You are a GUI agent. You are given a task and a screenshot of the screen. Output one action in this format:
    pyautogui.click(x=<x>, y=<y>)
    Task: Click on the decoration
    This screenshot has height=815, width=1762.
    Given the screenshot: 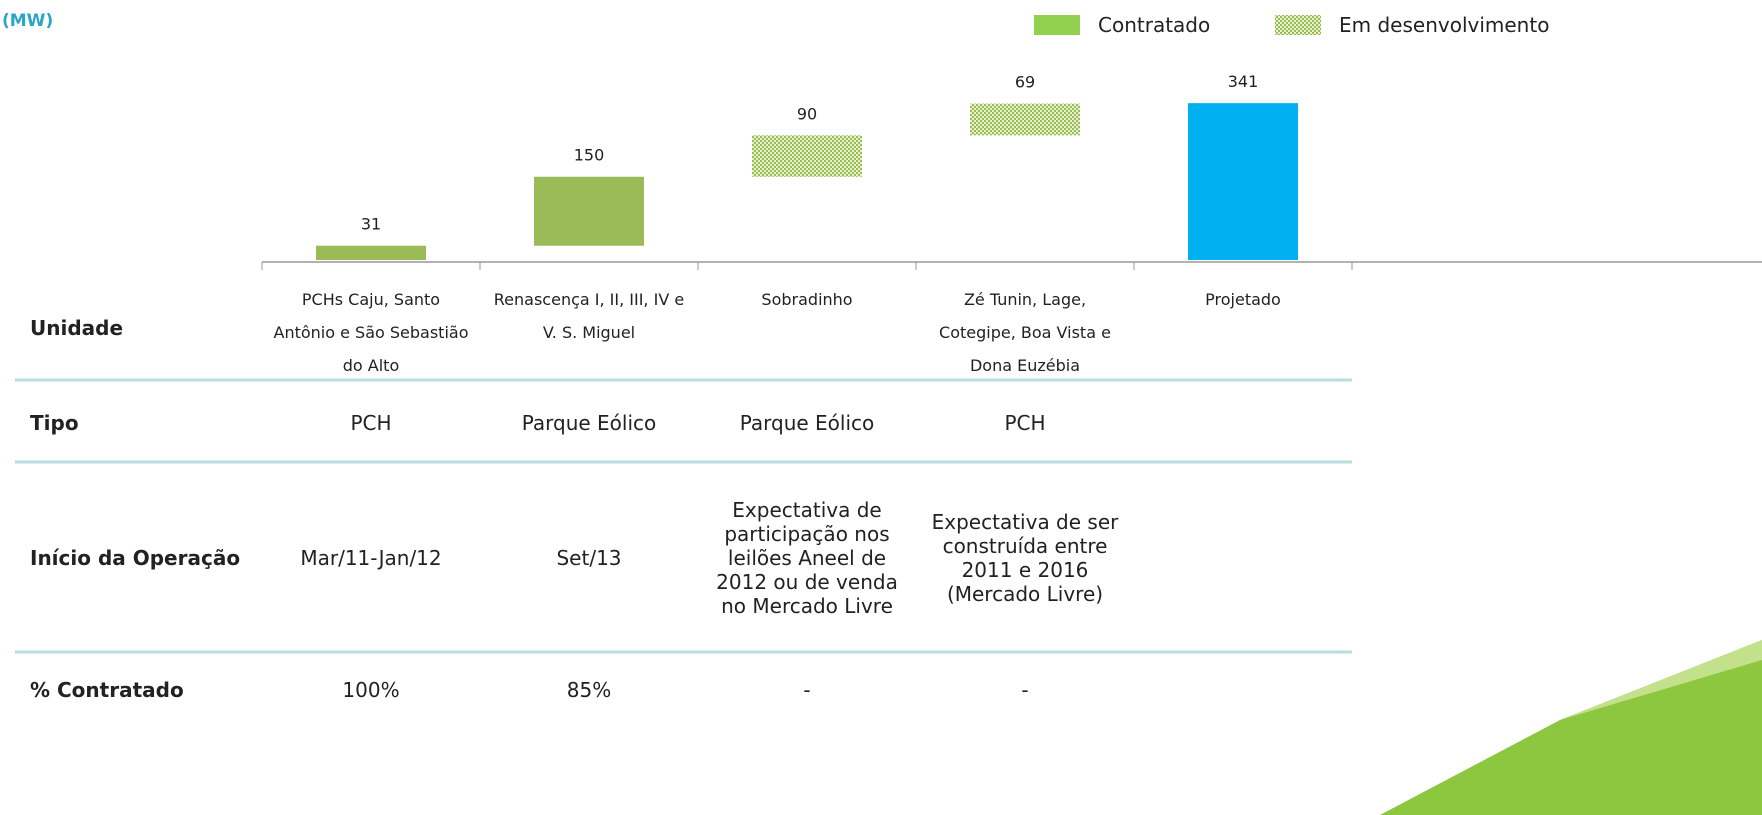 What is the action you would take?
    pyautogui.click(x=1661, y=680)
    